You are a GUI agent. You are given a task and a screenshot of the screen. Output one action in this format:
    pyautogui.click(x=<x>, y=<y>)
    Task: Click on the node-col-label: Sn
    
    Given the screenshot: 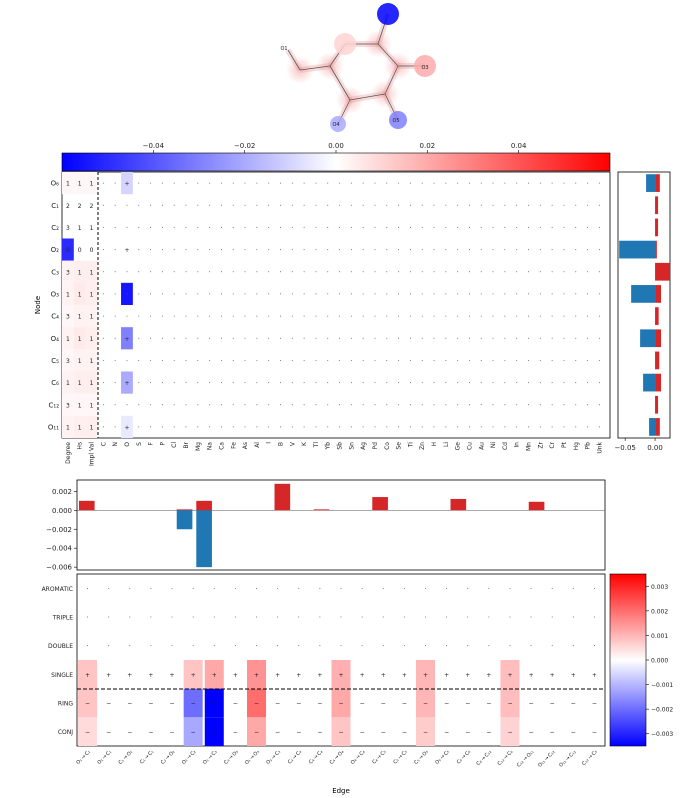 What is the action you would take?
    pyautogui.click(x=351, y=446)
    